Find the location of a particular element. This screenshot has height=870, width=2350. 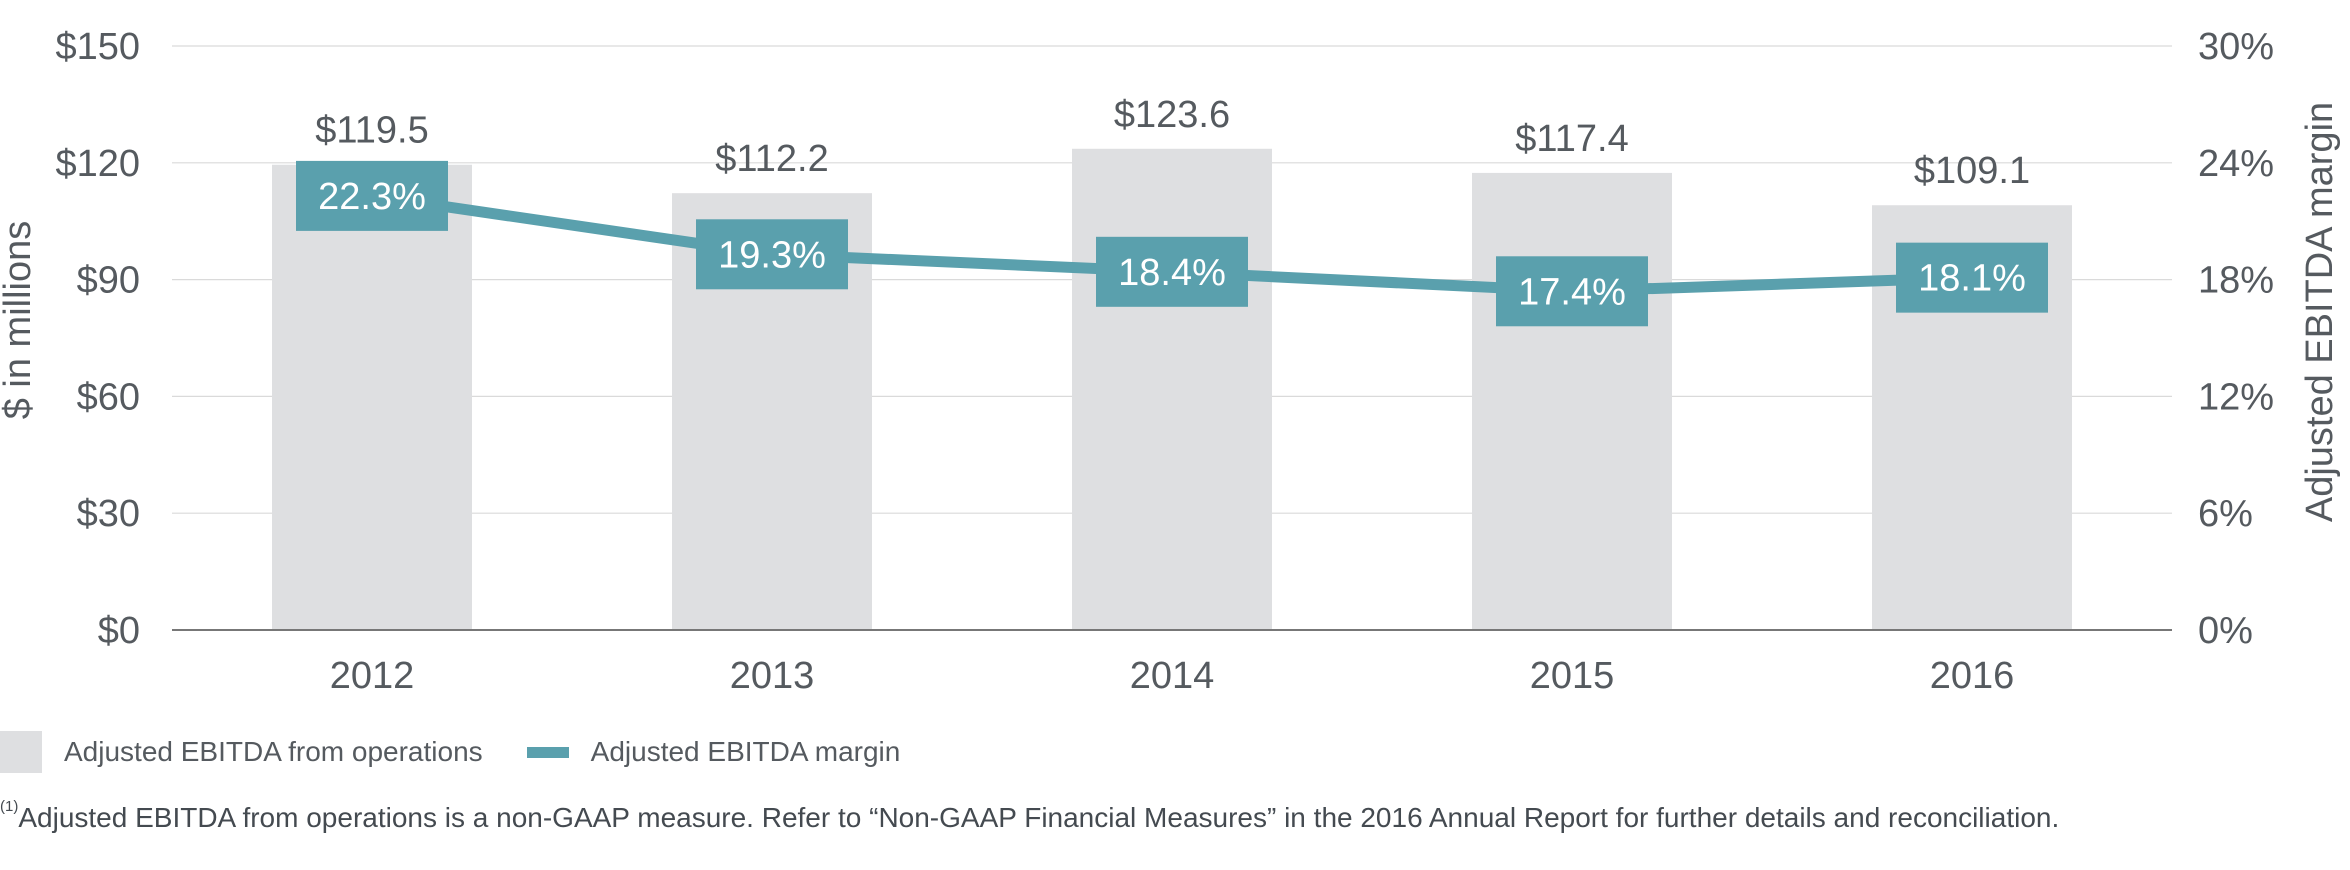

y-tick-label: $120 is located at coordinates (97, 164).